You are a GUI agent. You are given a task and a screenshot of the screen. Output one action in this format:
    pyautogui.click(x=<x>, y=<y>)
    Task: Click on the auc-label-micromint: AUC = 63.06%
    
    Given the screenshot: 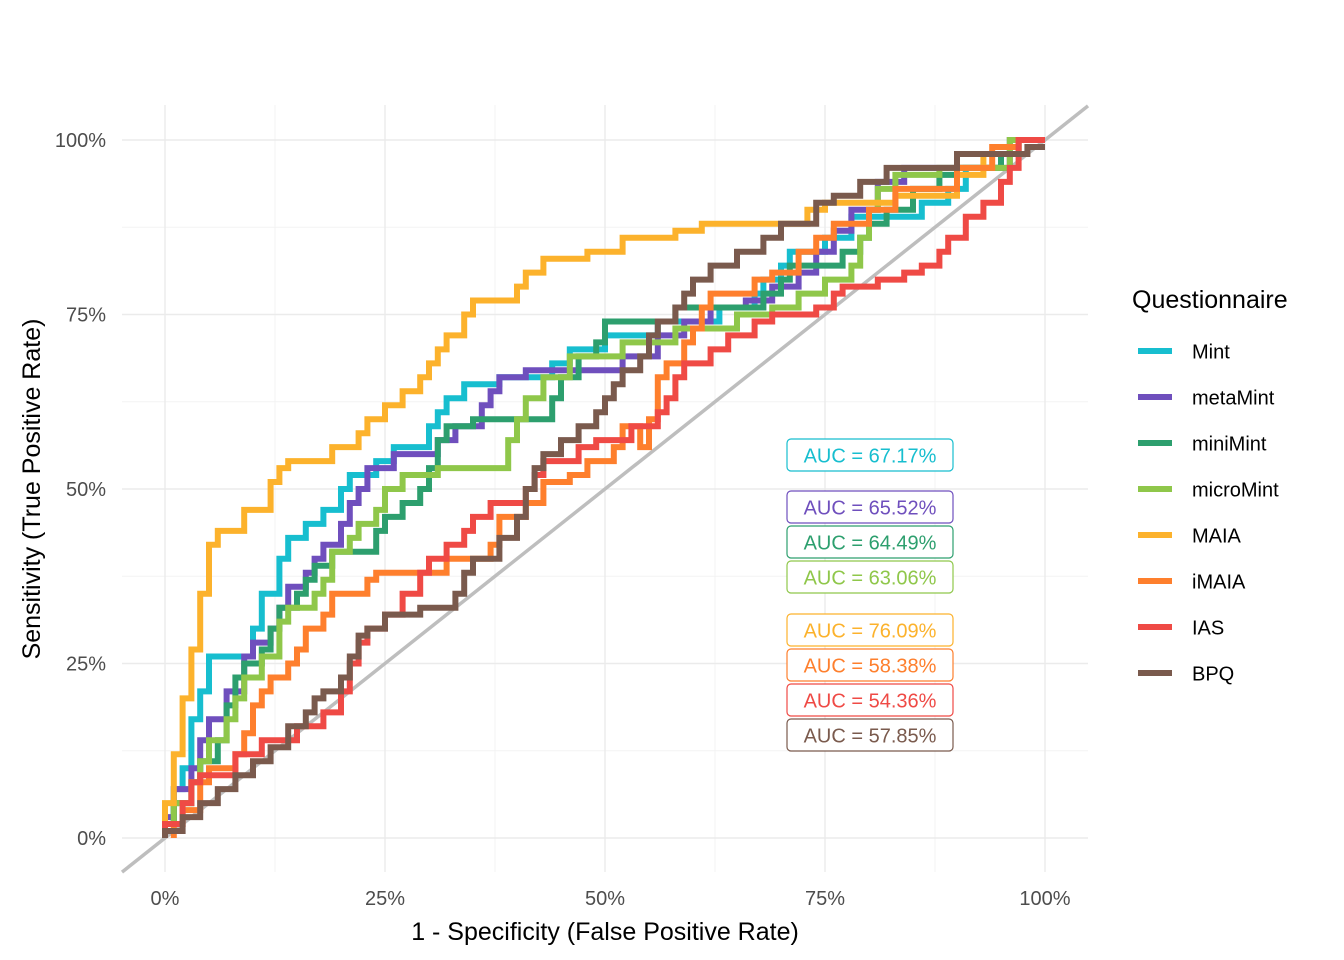 What is the action you would take?
    pyautogui.click(x=870, y=577)
    